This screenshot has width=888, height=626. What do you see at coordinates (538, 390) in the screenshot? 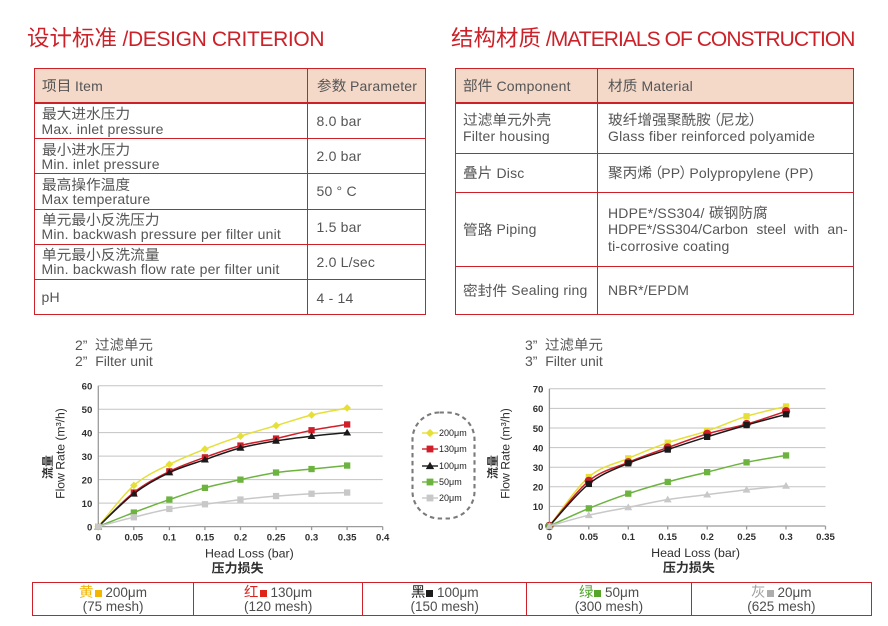
I see `svg-text: 70` at bounding box center [538, 390].